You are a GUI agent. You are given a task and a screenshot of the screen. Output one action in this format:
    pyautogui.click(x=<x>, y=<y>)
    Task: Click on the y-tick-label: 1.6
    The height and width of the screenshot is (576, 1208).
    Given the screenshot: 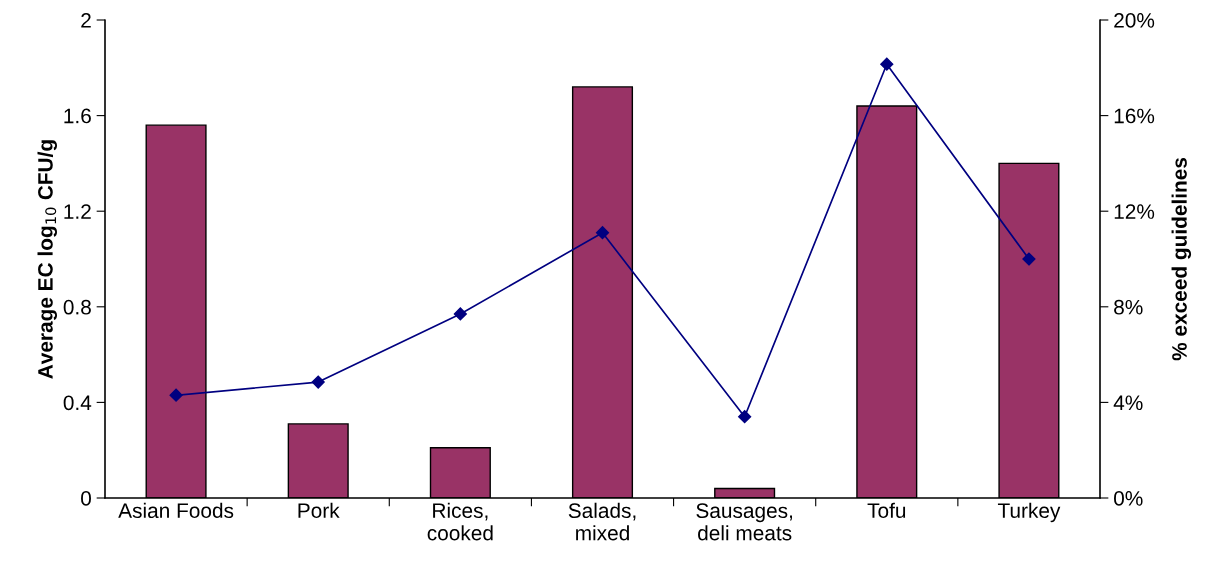 What is the action you would take?
    pyautogui.click(x=77, y=116)
    